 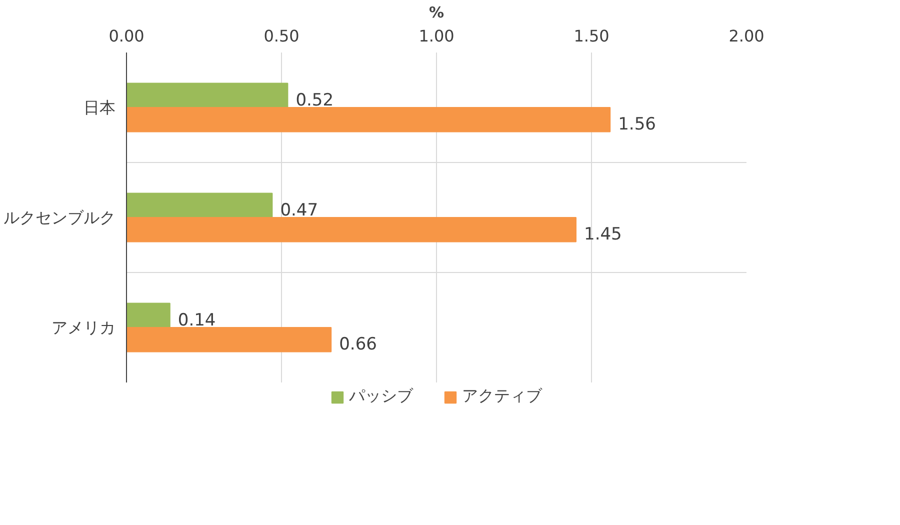 I want to click on y-tick-label: アメリカ, so click(x=84, y=327).